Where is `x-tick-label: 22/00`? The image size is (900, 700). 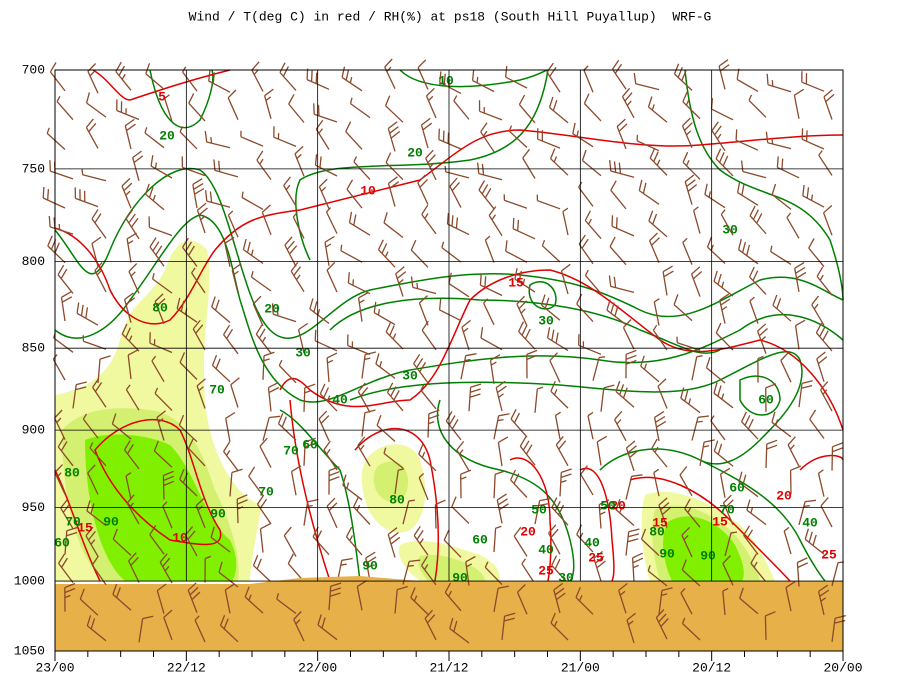
x-tick-label: 22/00 is located at coordinates (317, 667).